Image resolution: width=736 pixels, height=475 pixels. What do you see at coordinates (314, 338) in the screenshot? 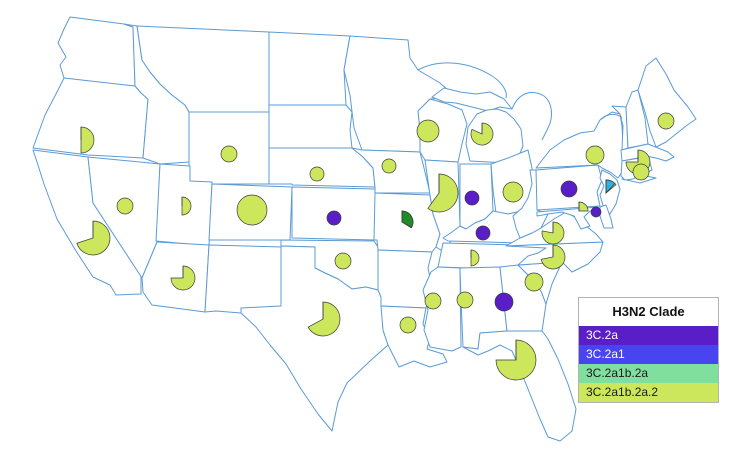
I see `state-texas` at bounding box center [314, 338].